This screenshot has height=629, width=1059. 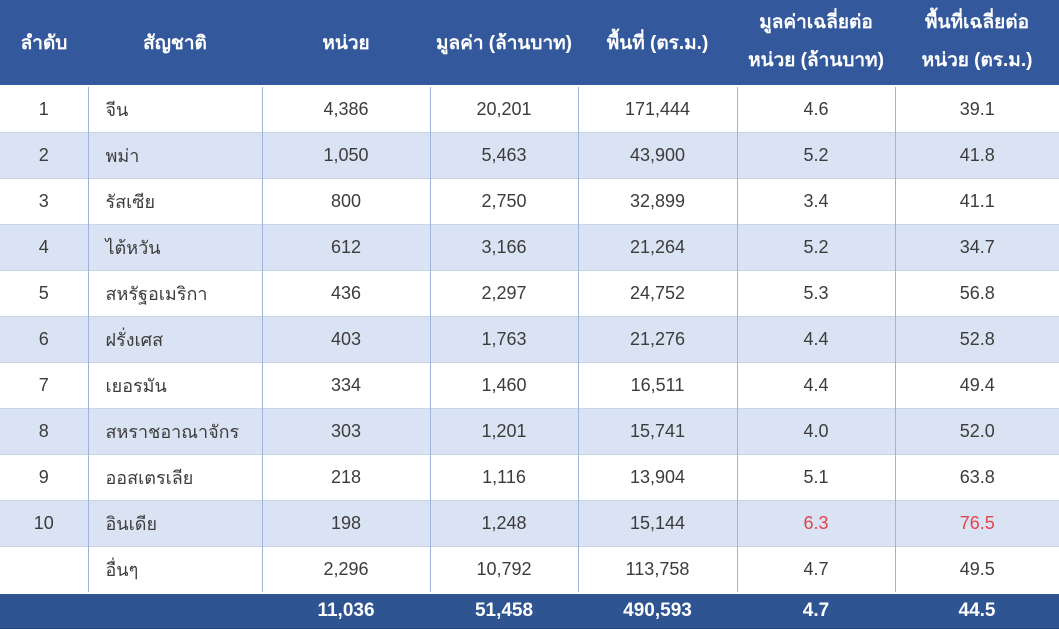 I want to click on cell-avg-value-per-unit: 4.7, so click(x=815, y=569).